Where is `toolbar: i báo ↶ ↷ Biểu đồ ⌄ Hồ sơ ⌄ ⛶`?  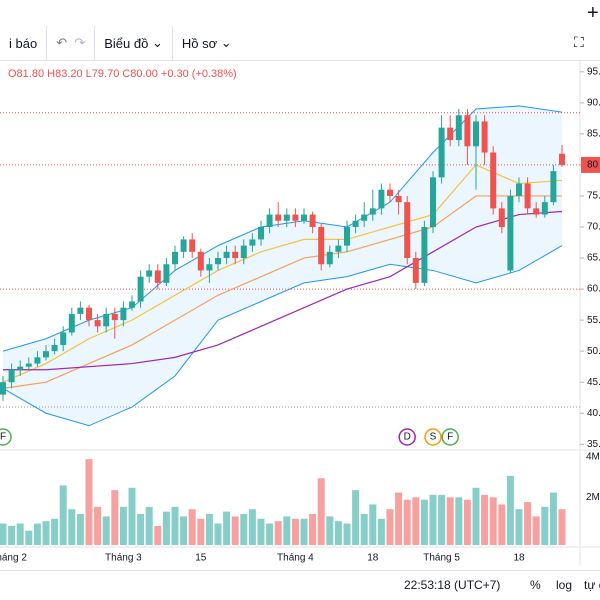 toolbar: i báo ↶ ↷ Biểu đồ ⌄ Hồ sơ ⌄ ⛶ is located at coordinates (300, 43).